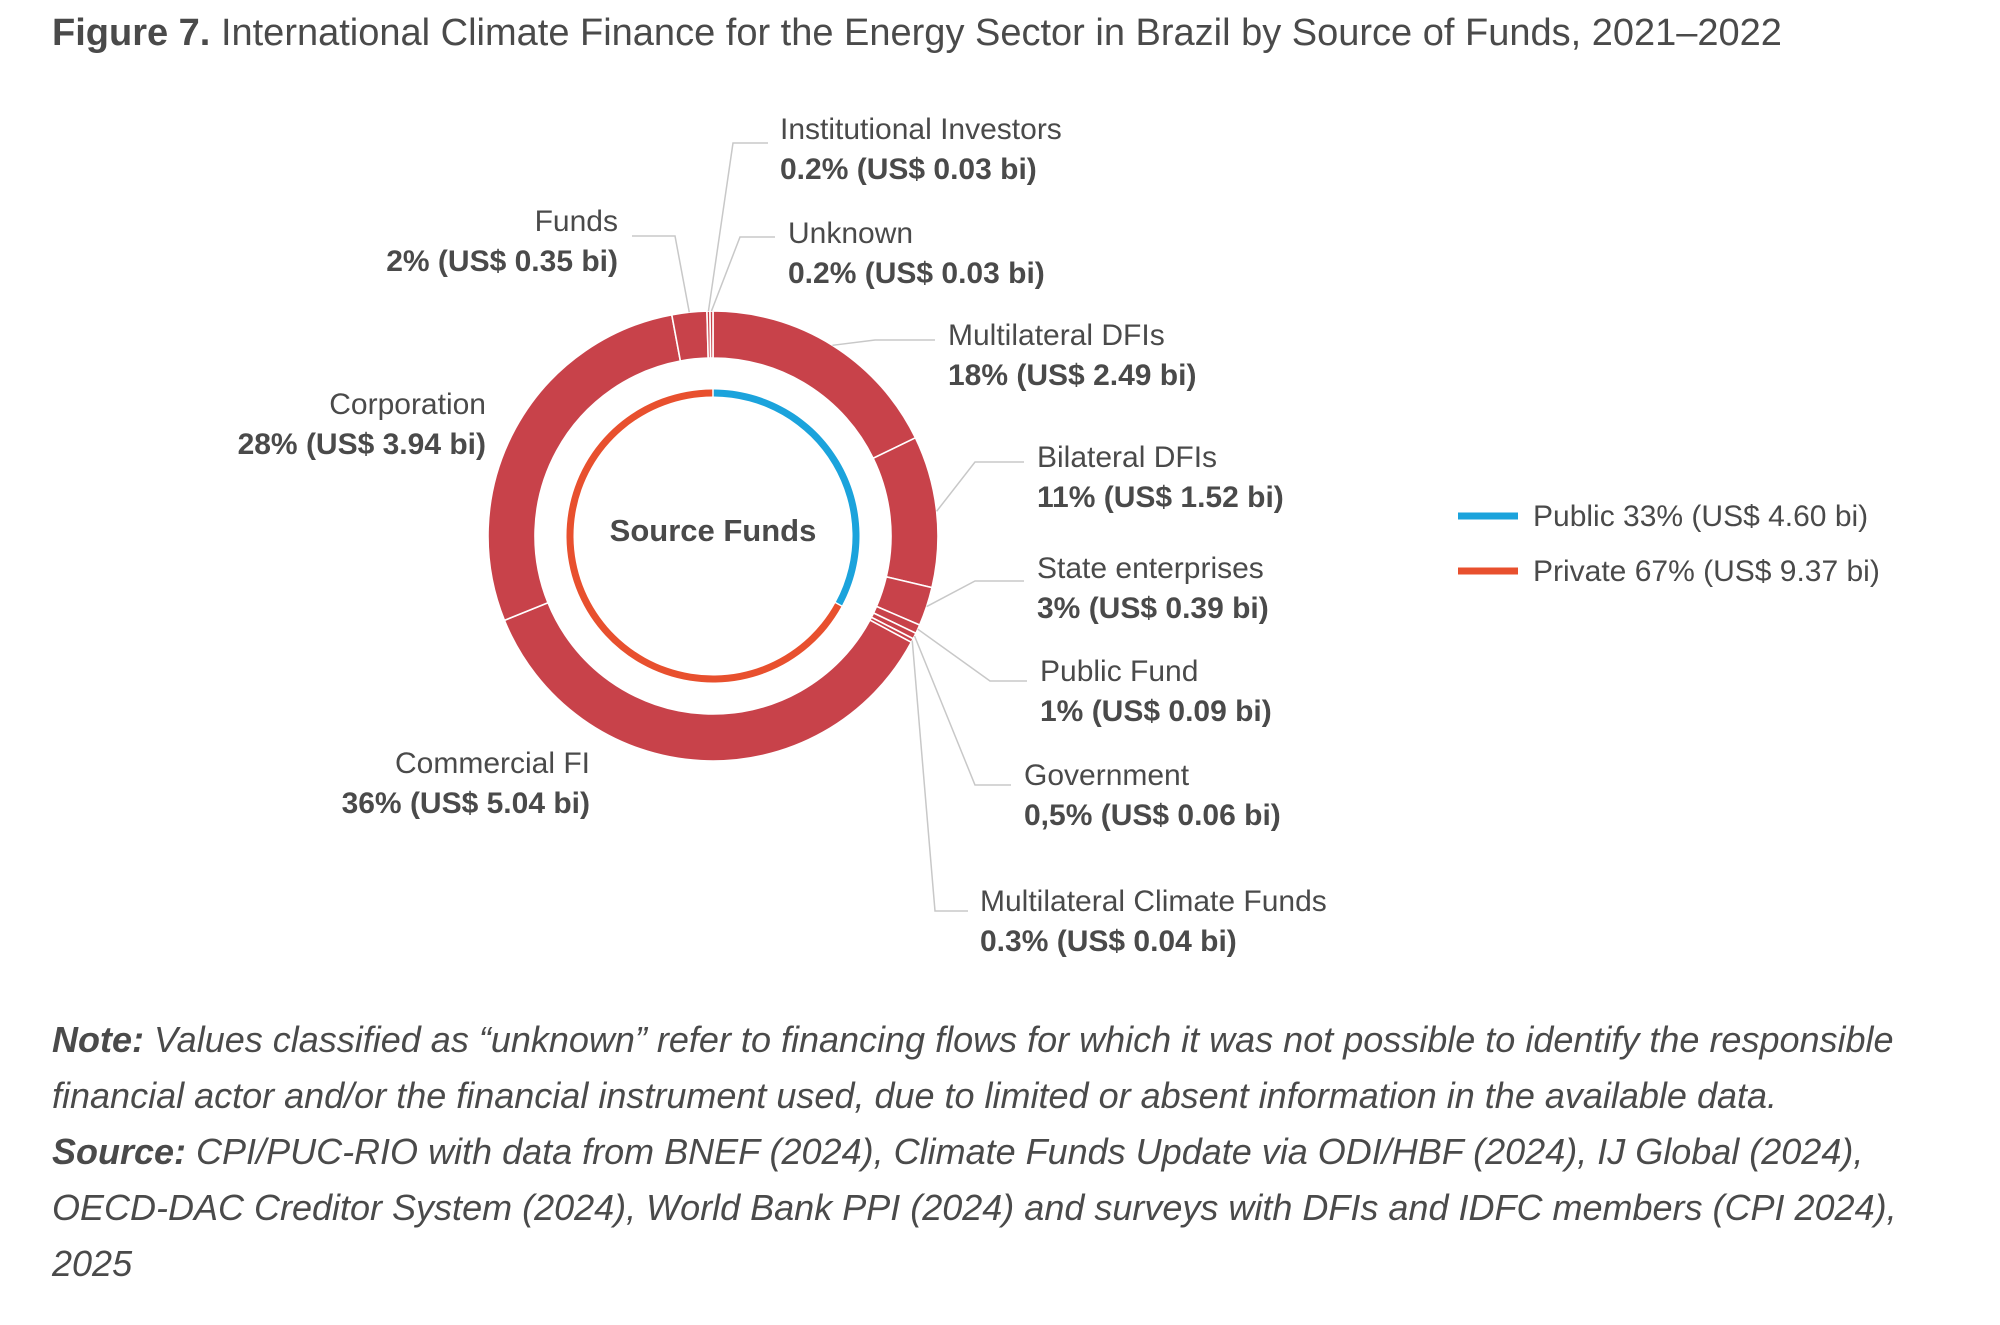 The width and height of the screenshot is (2000, 1325). What do you see at coordinates (492, 763) in the screenshot?
I see `slice-name-commercial-fi: Commercial FI` at bounding box center [492, 763].